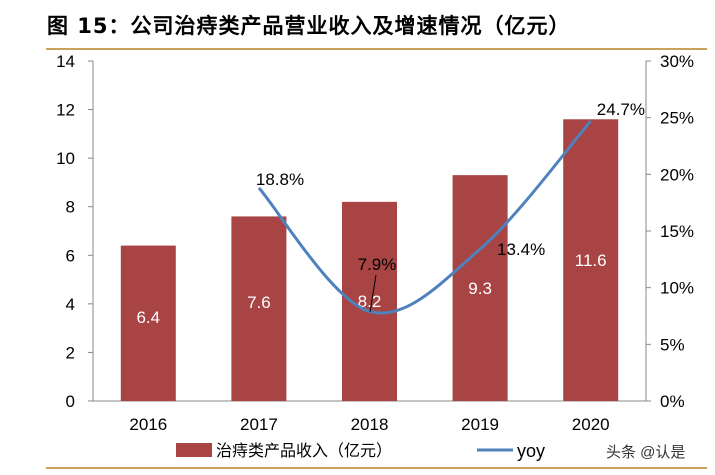 The height and width of the screenshot is (475, 715). What do you see at coordinates (259, 424) in the screenshot?
I see `x-tick-label: 2017` at bounding box center [259, 424].